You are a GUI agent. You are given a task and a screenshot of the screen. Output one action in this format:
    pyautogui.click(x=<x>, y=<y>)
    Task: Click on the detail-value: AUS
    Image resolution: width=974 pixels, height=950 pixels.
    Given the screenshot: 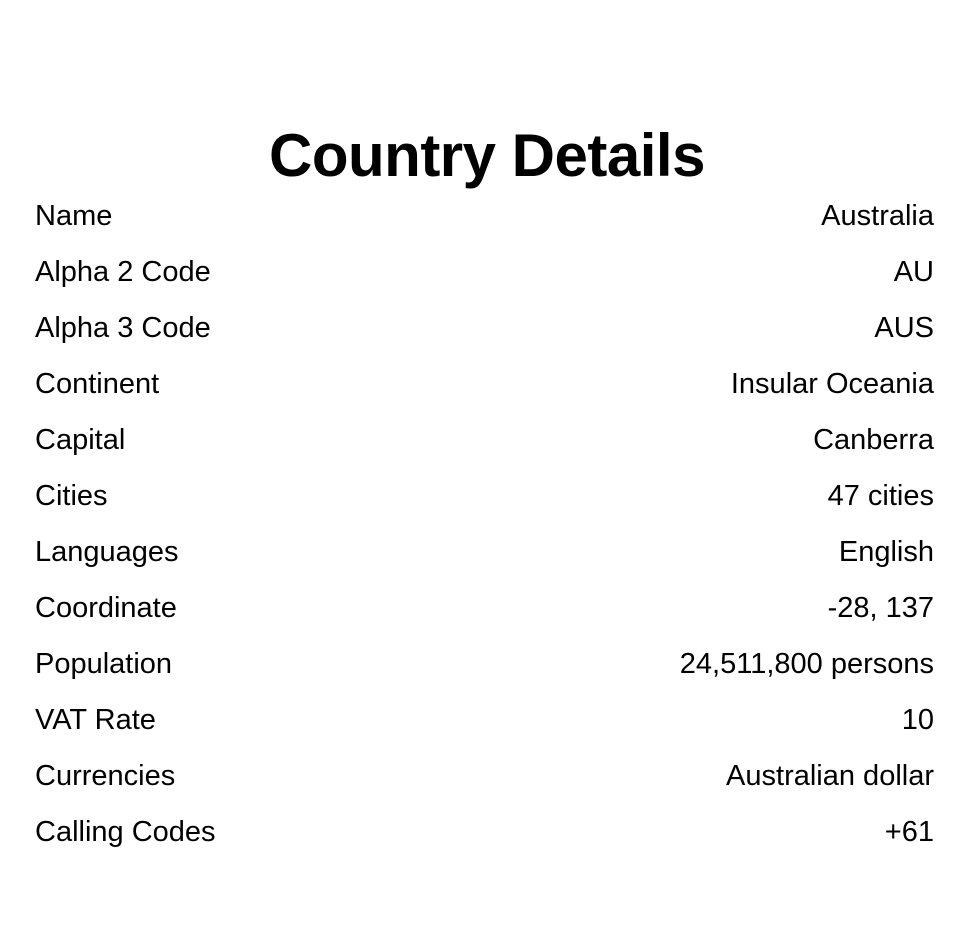 What is the action you would take?
    pyautogui.click(x=904, y=328)
    